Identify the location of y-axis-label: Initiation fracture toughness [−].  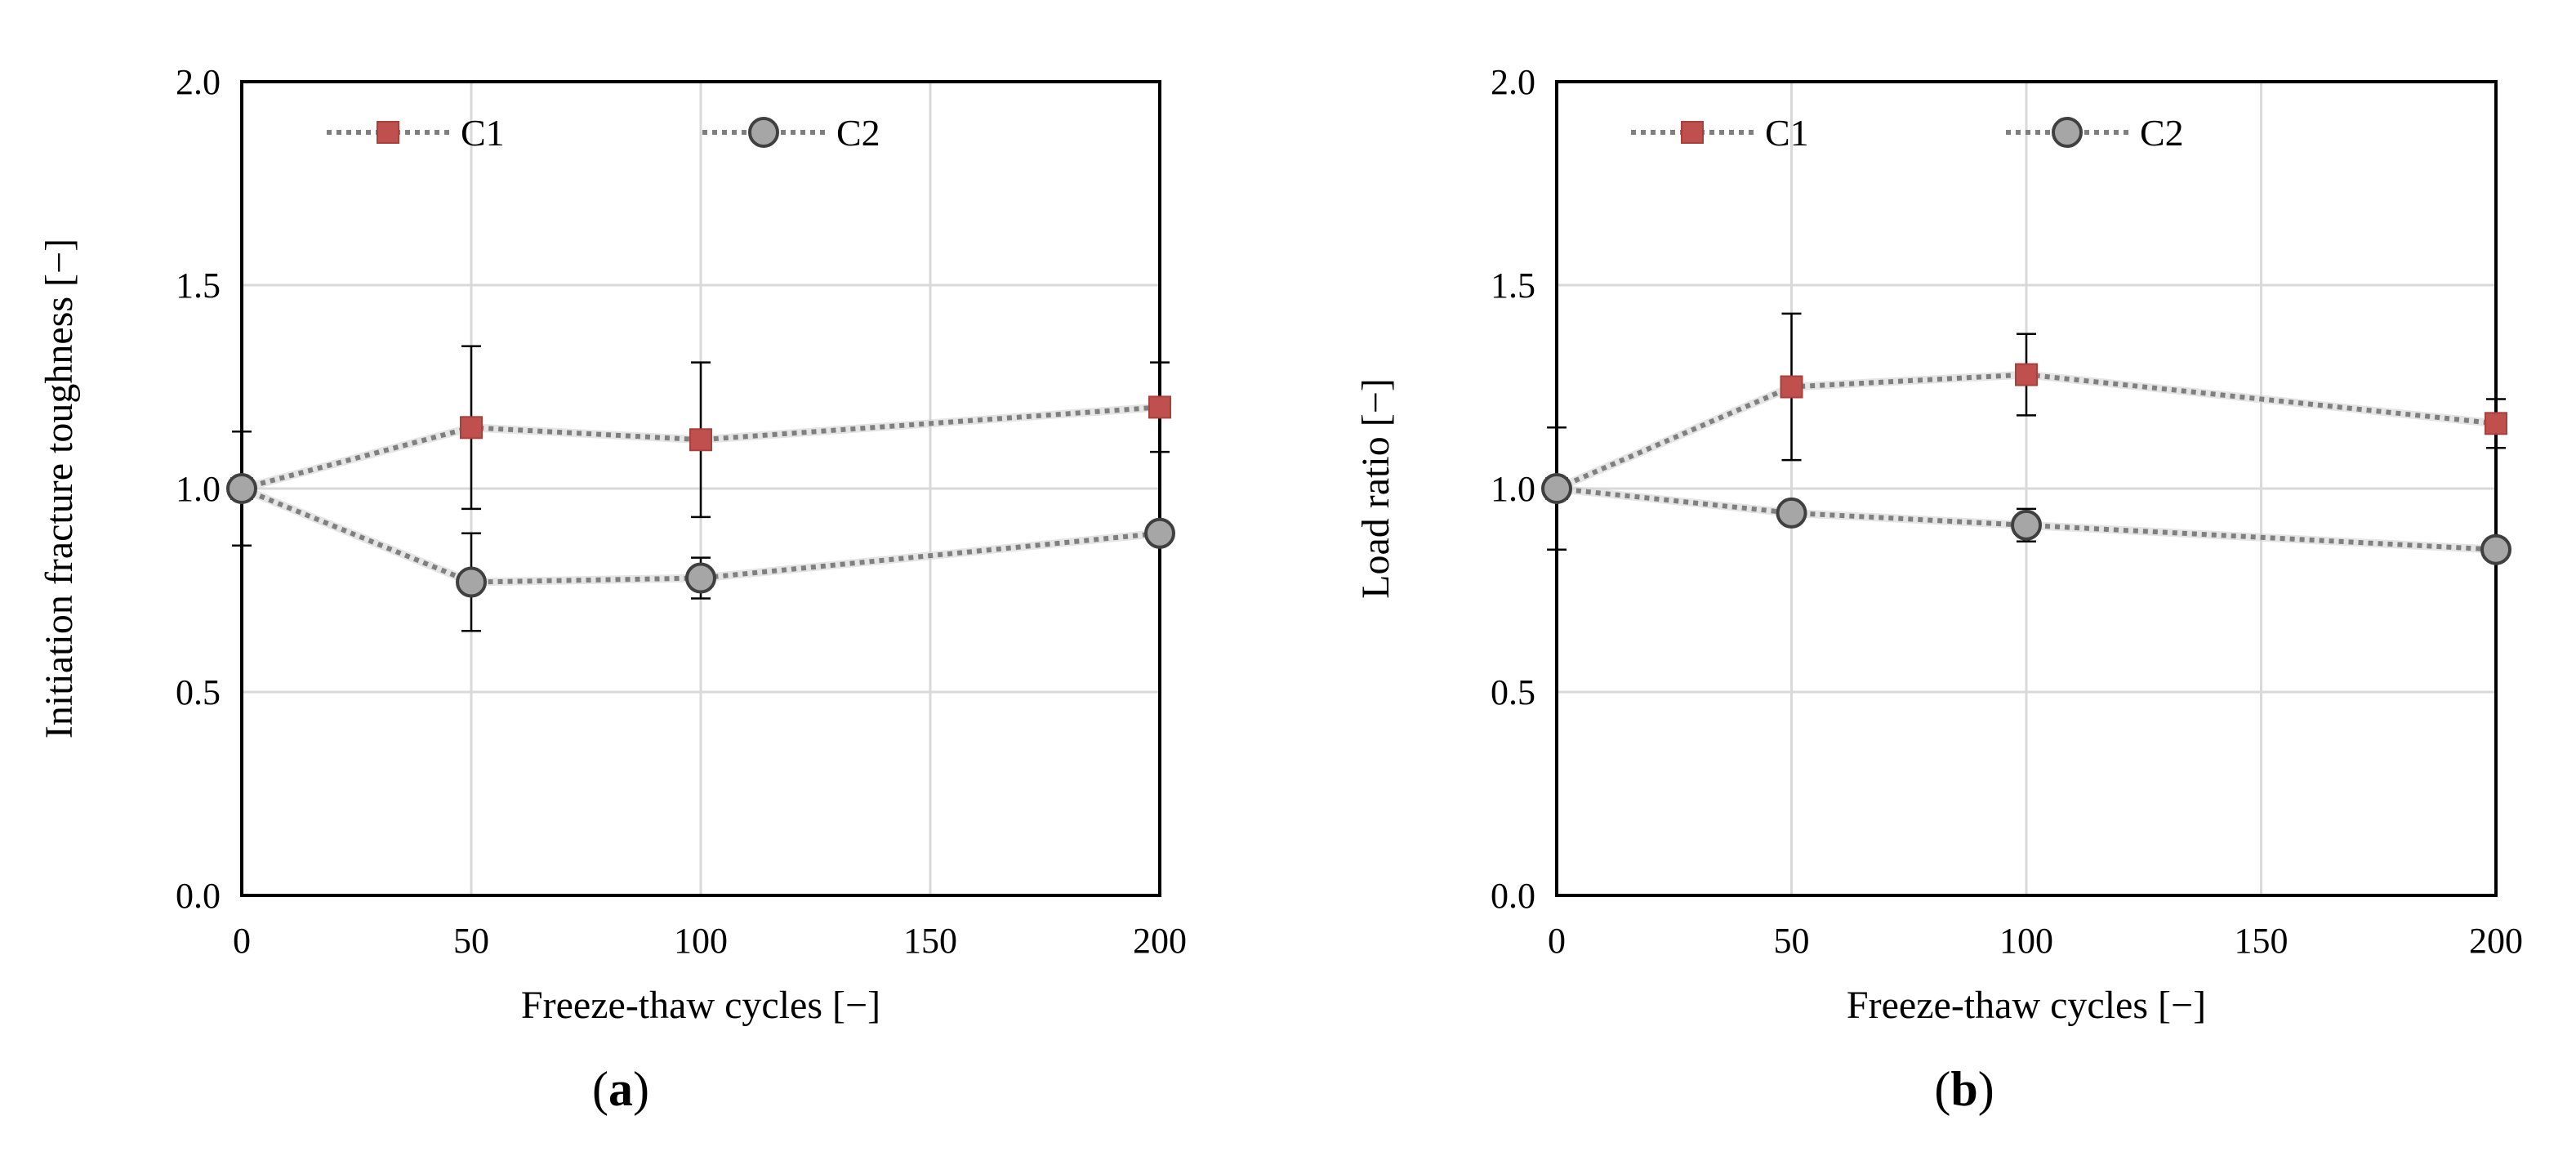
(60, 489).